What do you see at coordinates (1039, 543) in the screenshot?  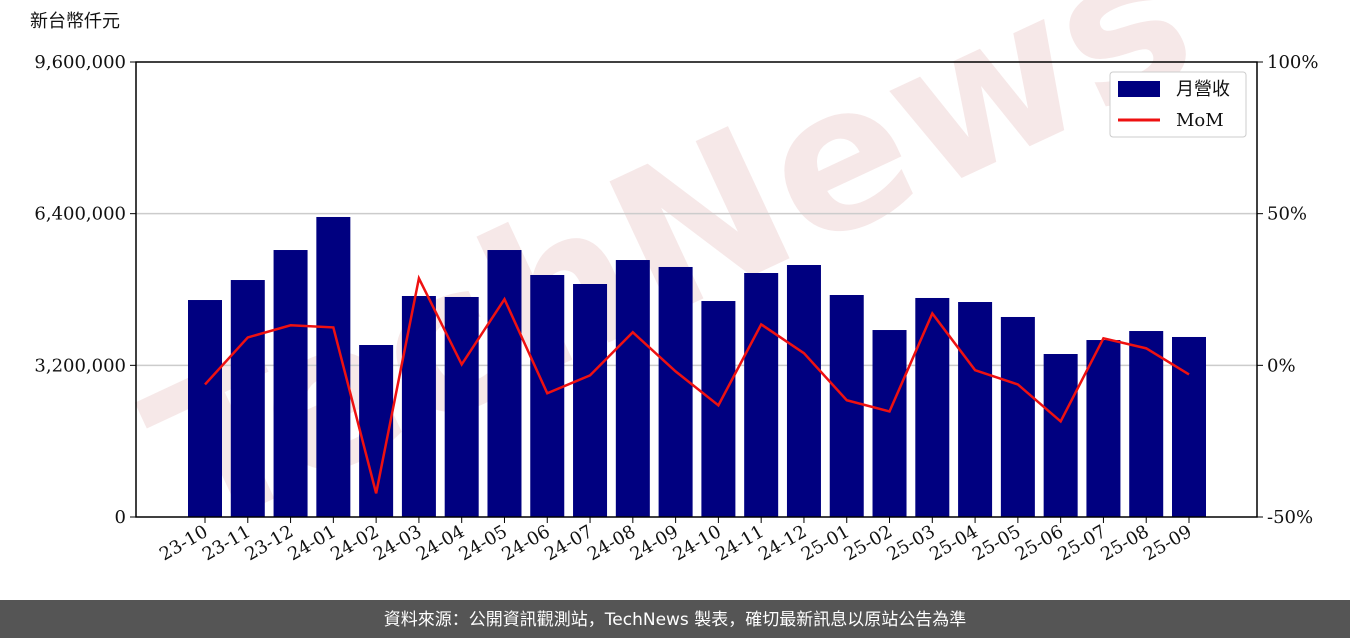 I see `x-tick-label: 25-06` at bounding box center [1039, 543].